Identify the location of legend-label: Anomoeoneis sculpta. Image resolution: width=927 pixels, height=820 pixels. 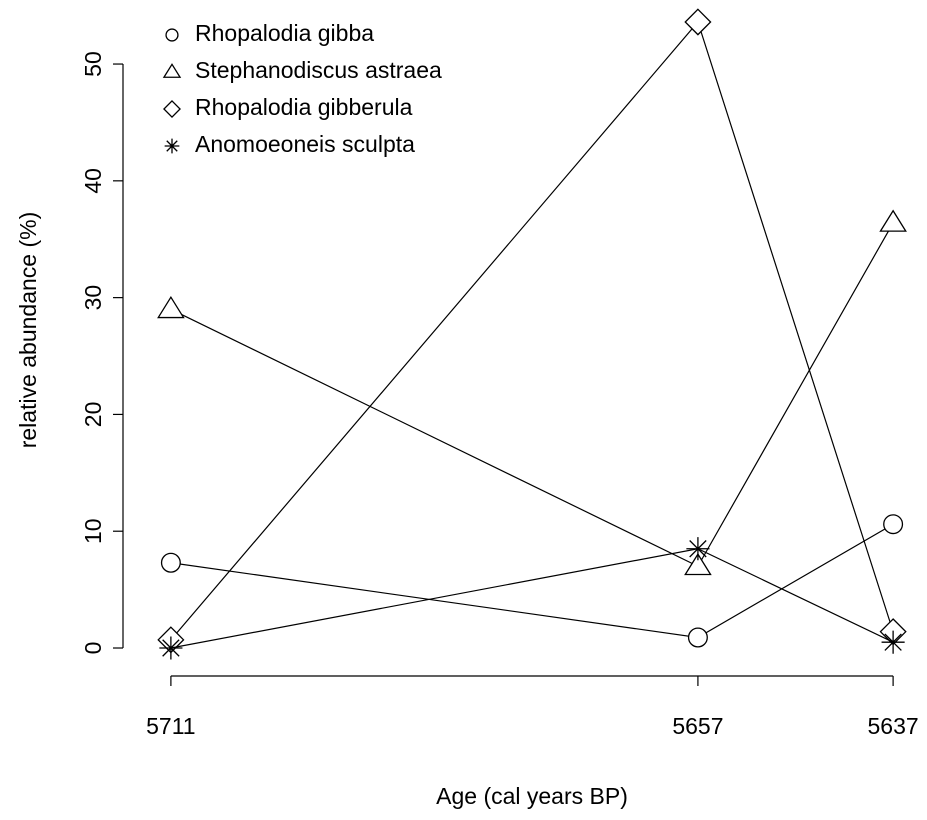
(305, 144).